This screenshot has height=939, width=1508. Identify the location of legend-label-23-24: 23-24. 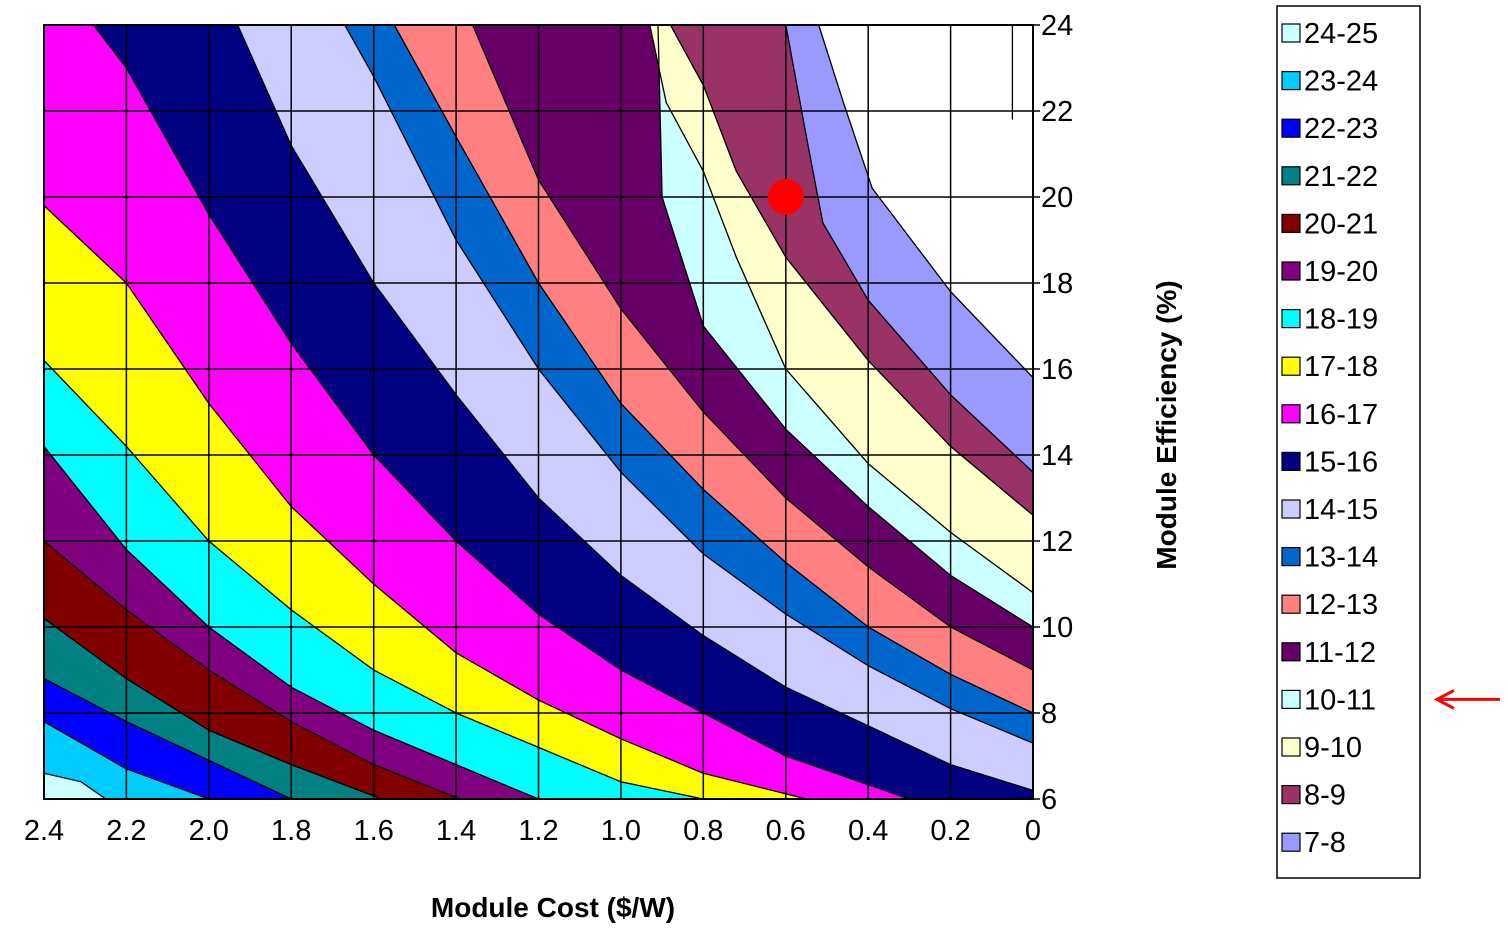
(1341, 82).